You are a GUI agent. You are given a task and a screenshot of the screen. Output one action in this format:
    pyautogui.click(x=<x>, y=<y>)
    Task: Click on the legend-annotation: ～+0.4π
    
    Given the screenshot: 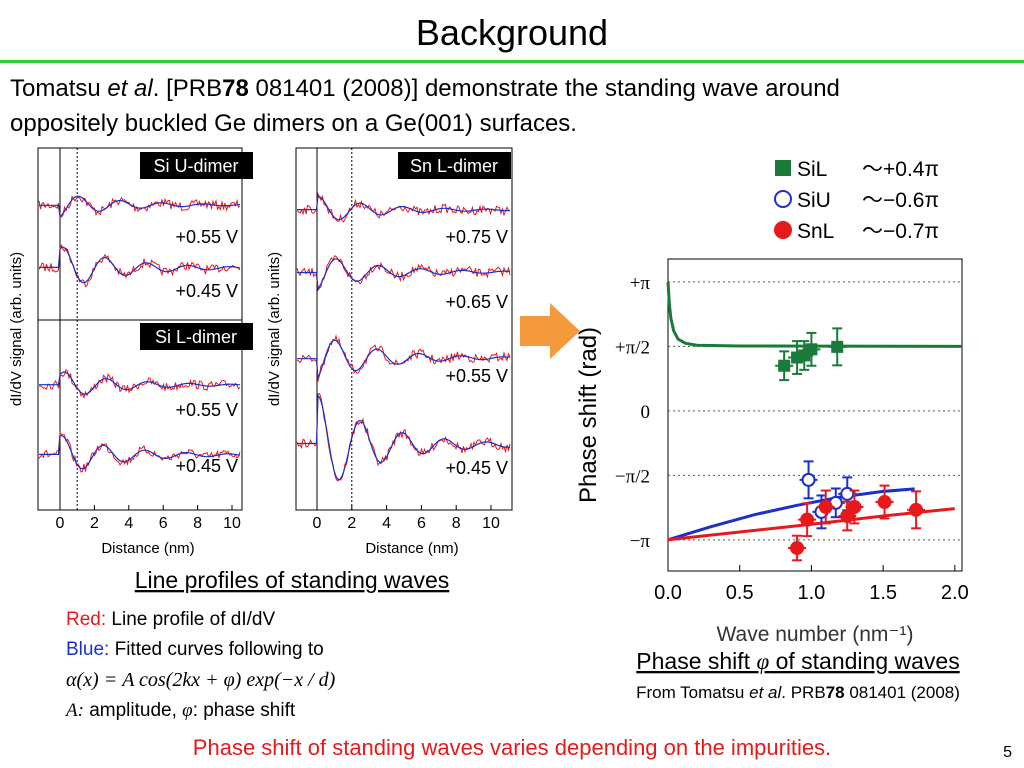 What is the action you would take?
    pyautogui.click(x=900, y=169)
    